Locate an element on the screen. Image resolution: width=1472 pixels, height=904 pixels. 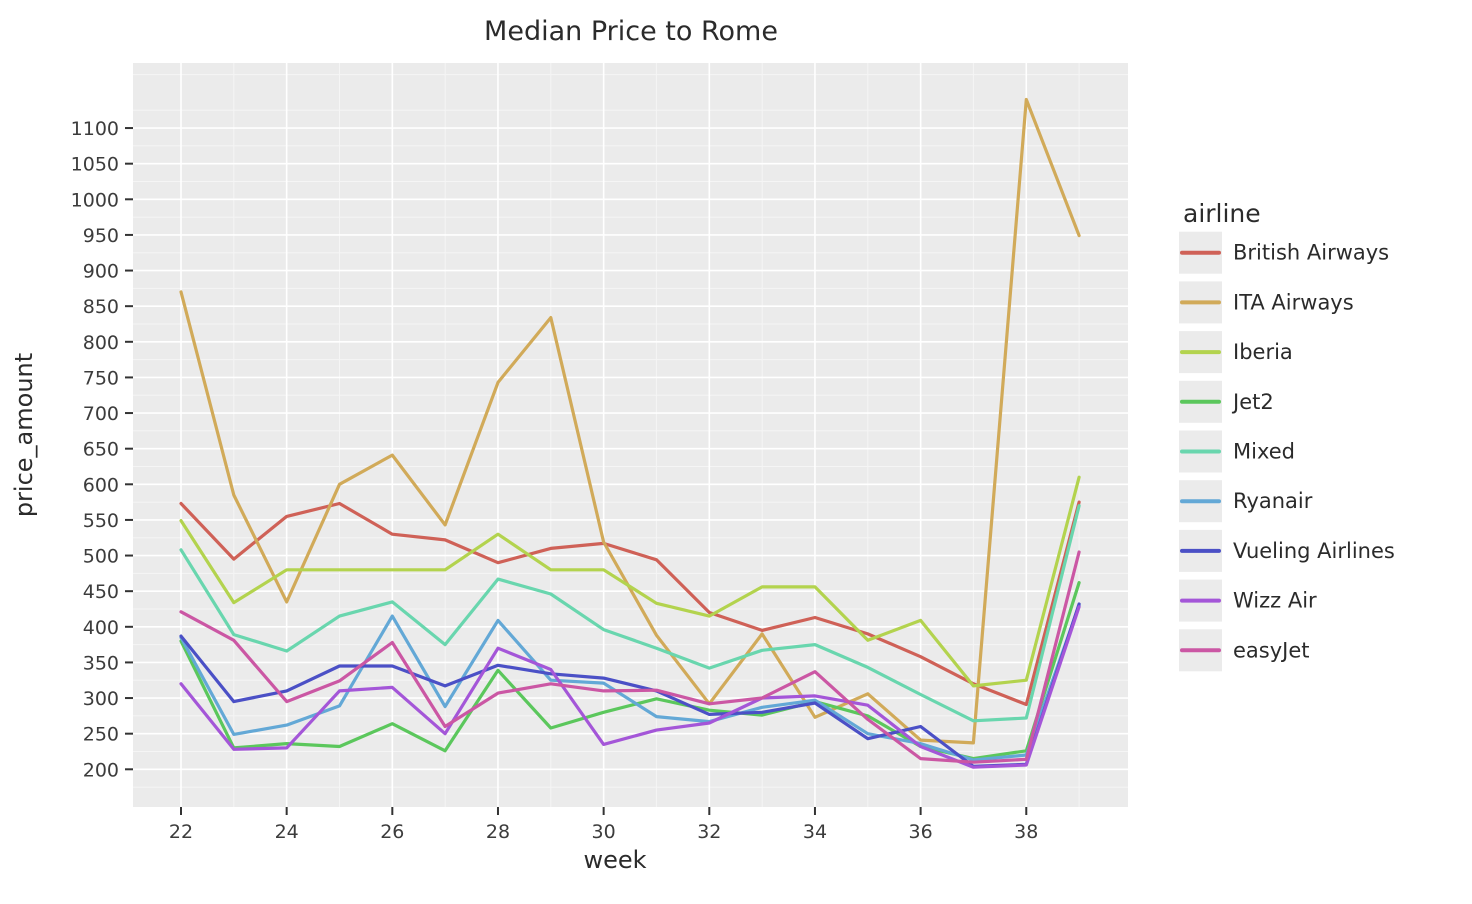
legend-entry: British Airways is located at coordinates (1284, 252).